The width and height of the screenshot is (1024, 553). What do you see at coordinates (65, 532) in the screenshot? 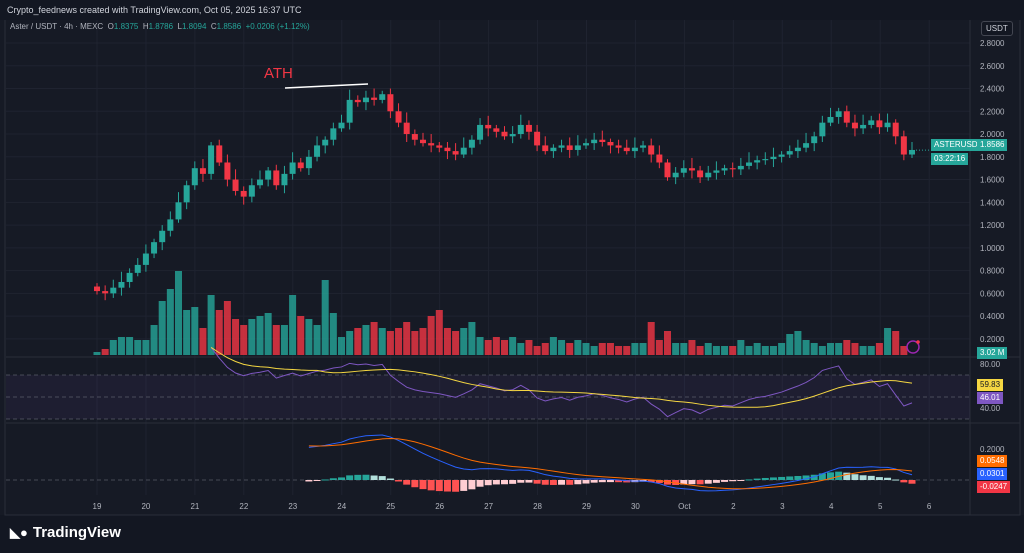
I see `tradingview-logo: ◣● TradingView` at bounding box center [65, 532].